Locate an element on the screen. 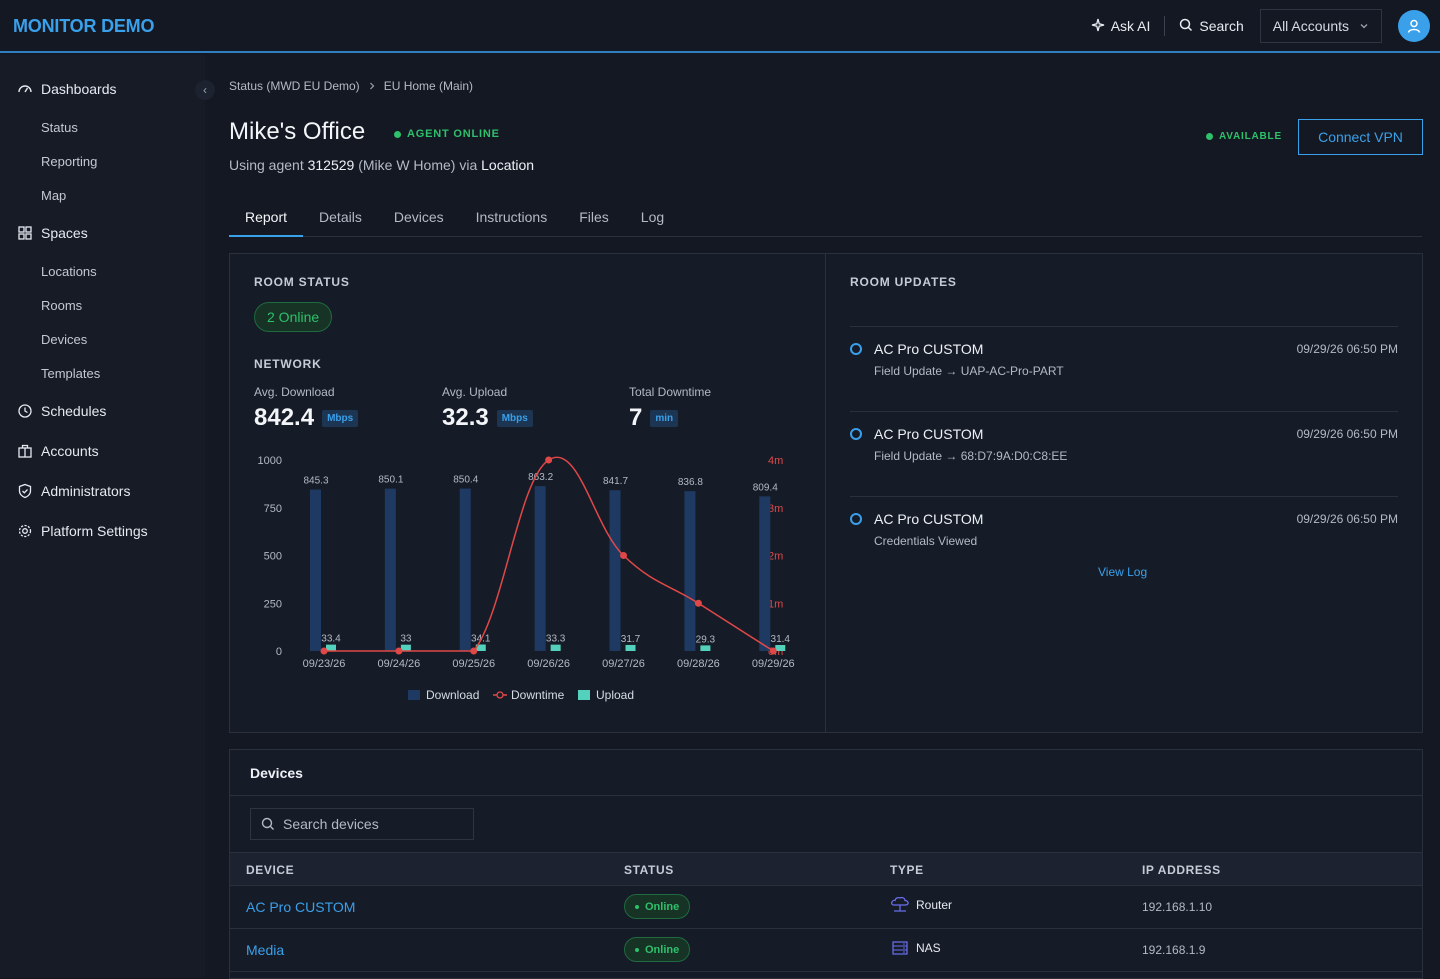 This screenshot has width=1440, height=979. legend-label-downtime: Downtime is located at coordinates (538, 695).